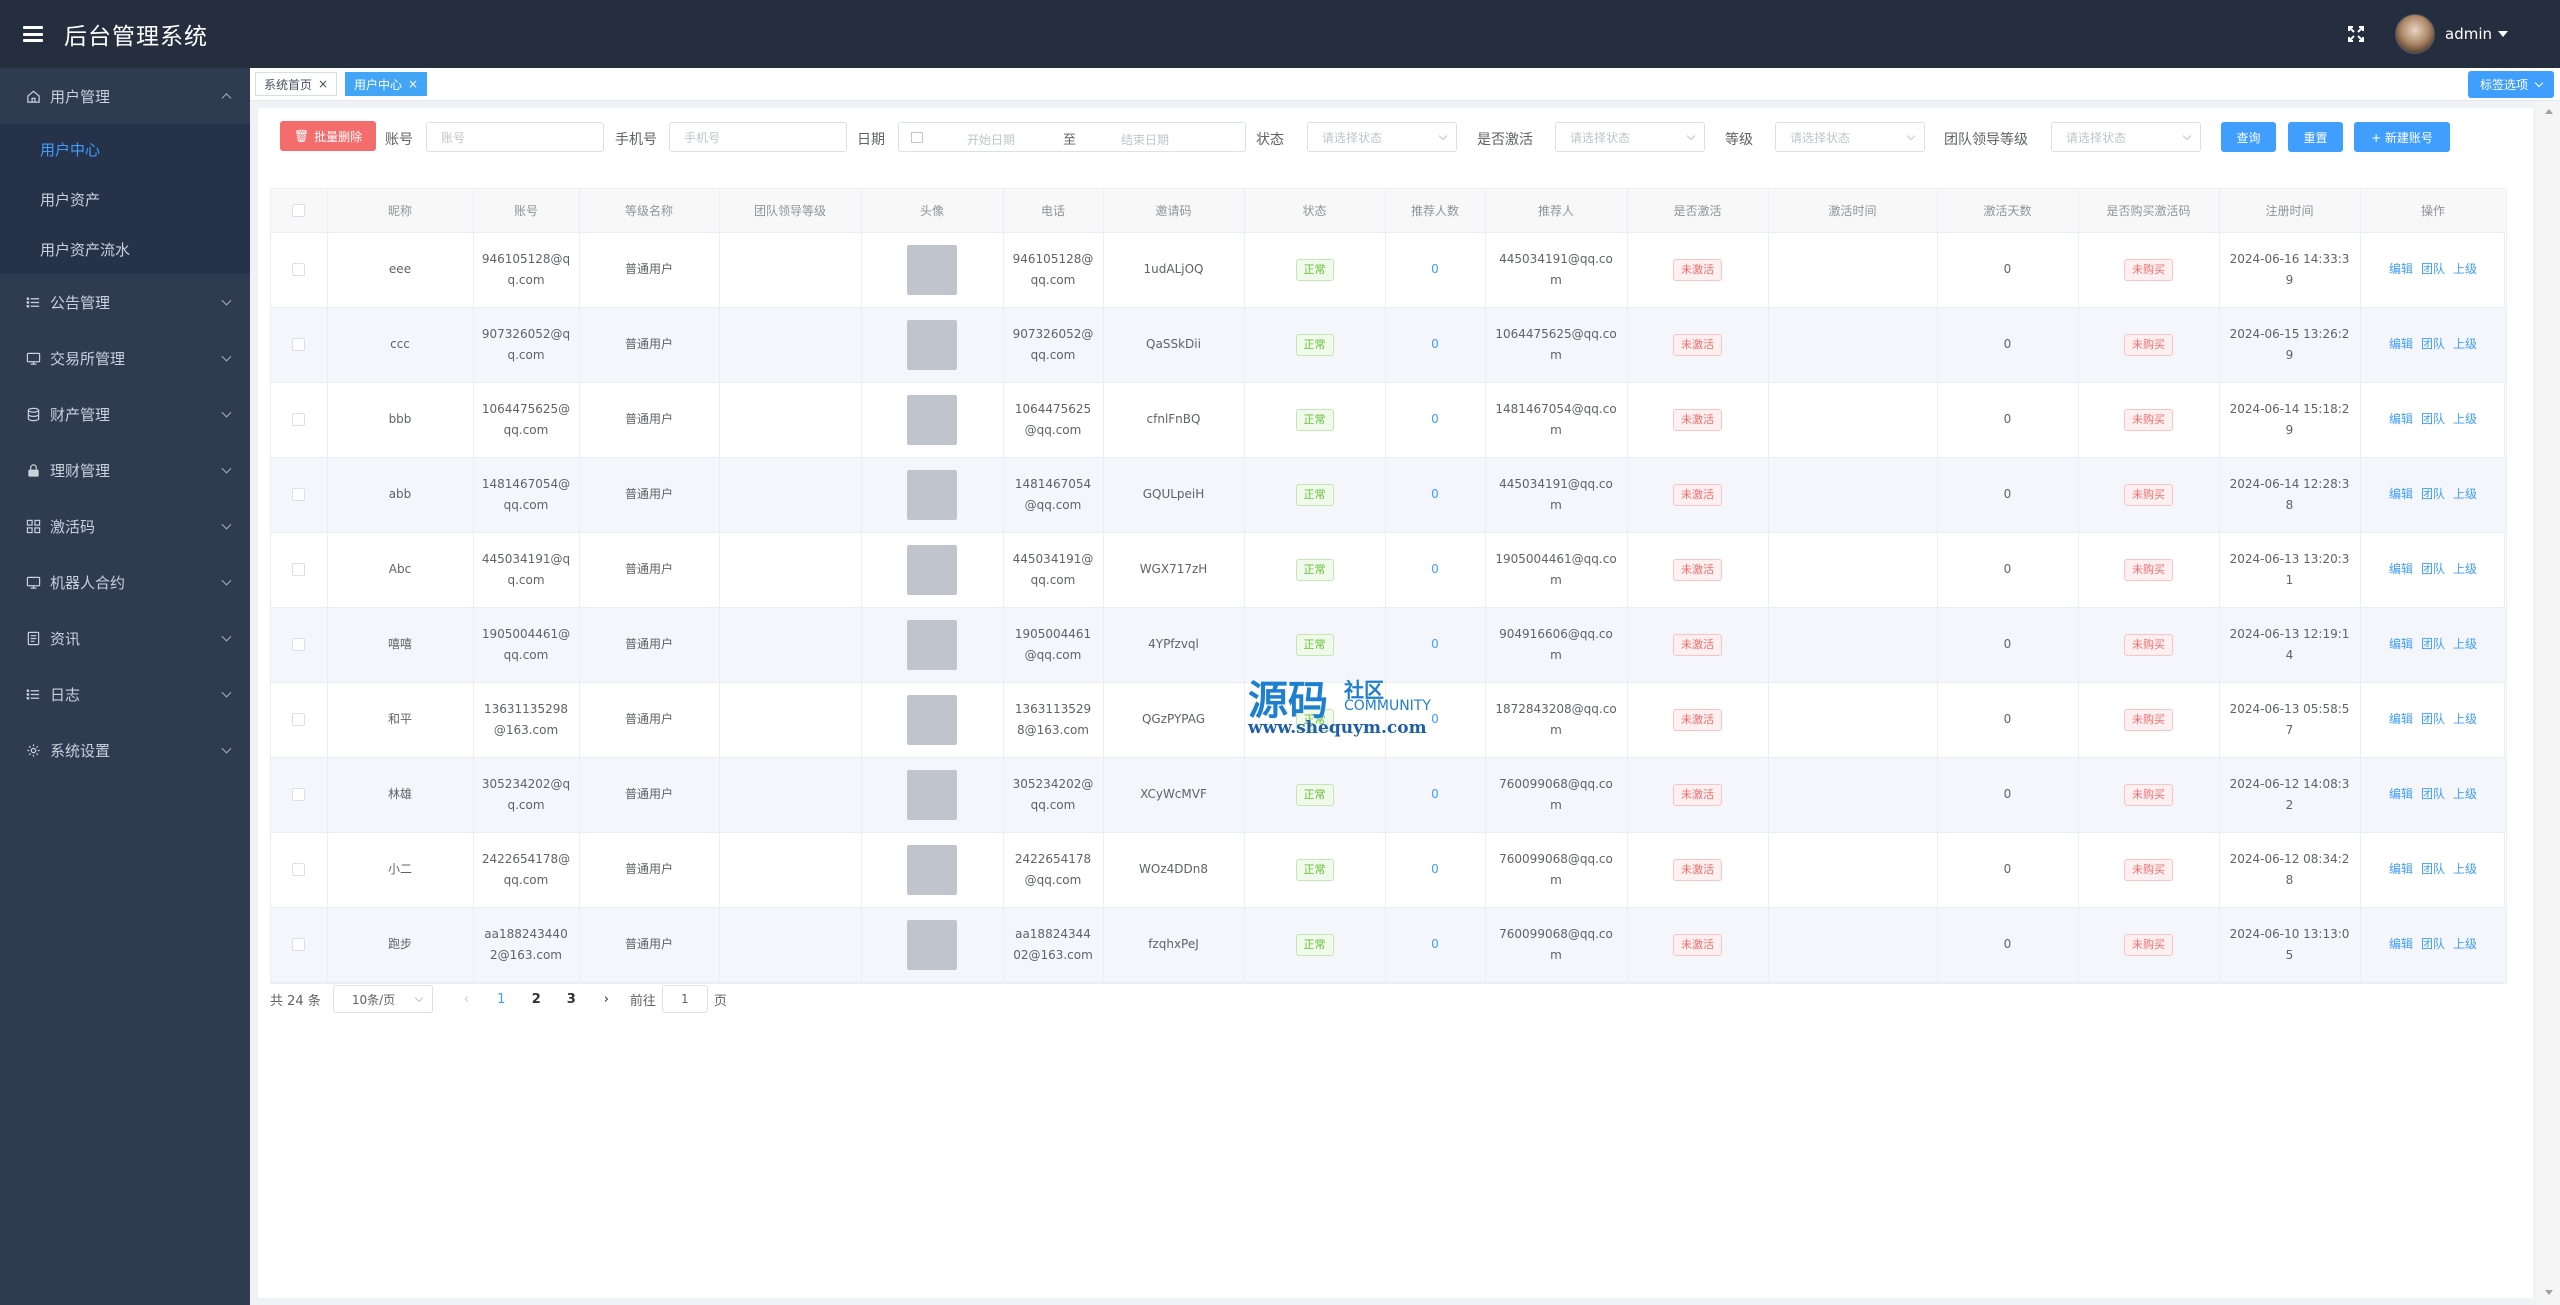  What do you see at coordinates (1145, 140) in the screenshot?
I see `date-end-input: 结束日期` at bounding box center [1145, 140].